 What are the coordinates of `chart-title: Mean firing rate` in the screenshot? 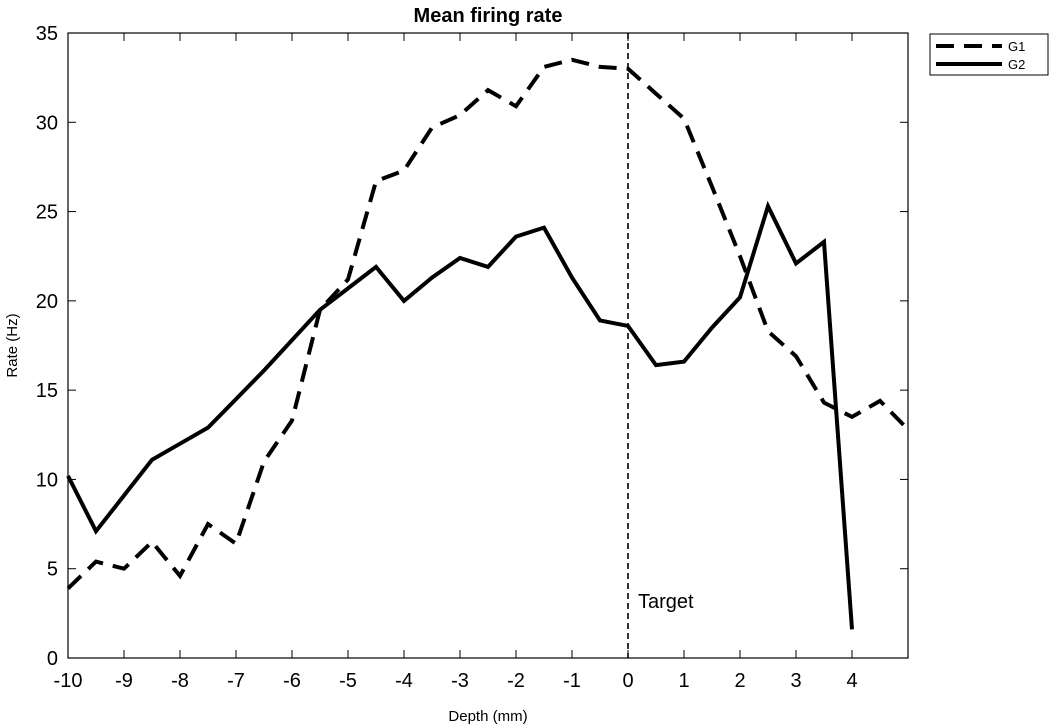 It's located at (488, 16).